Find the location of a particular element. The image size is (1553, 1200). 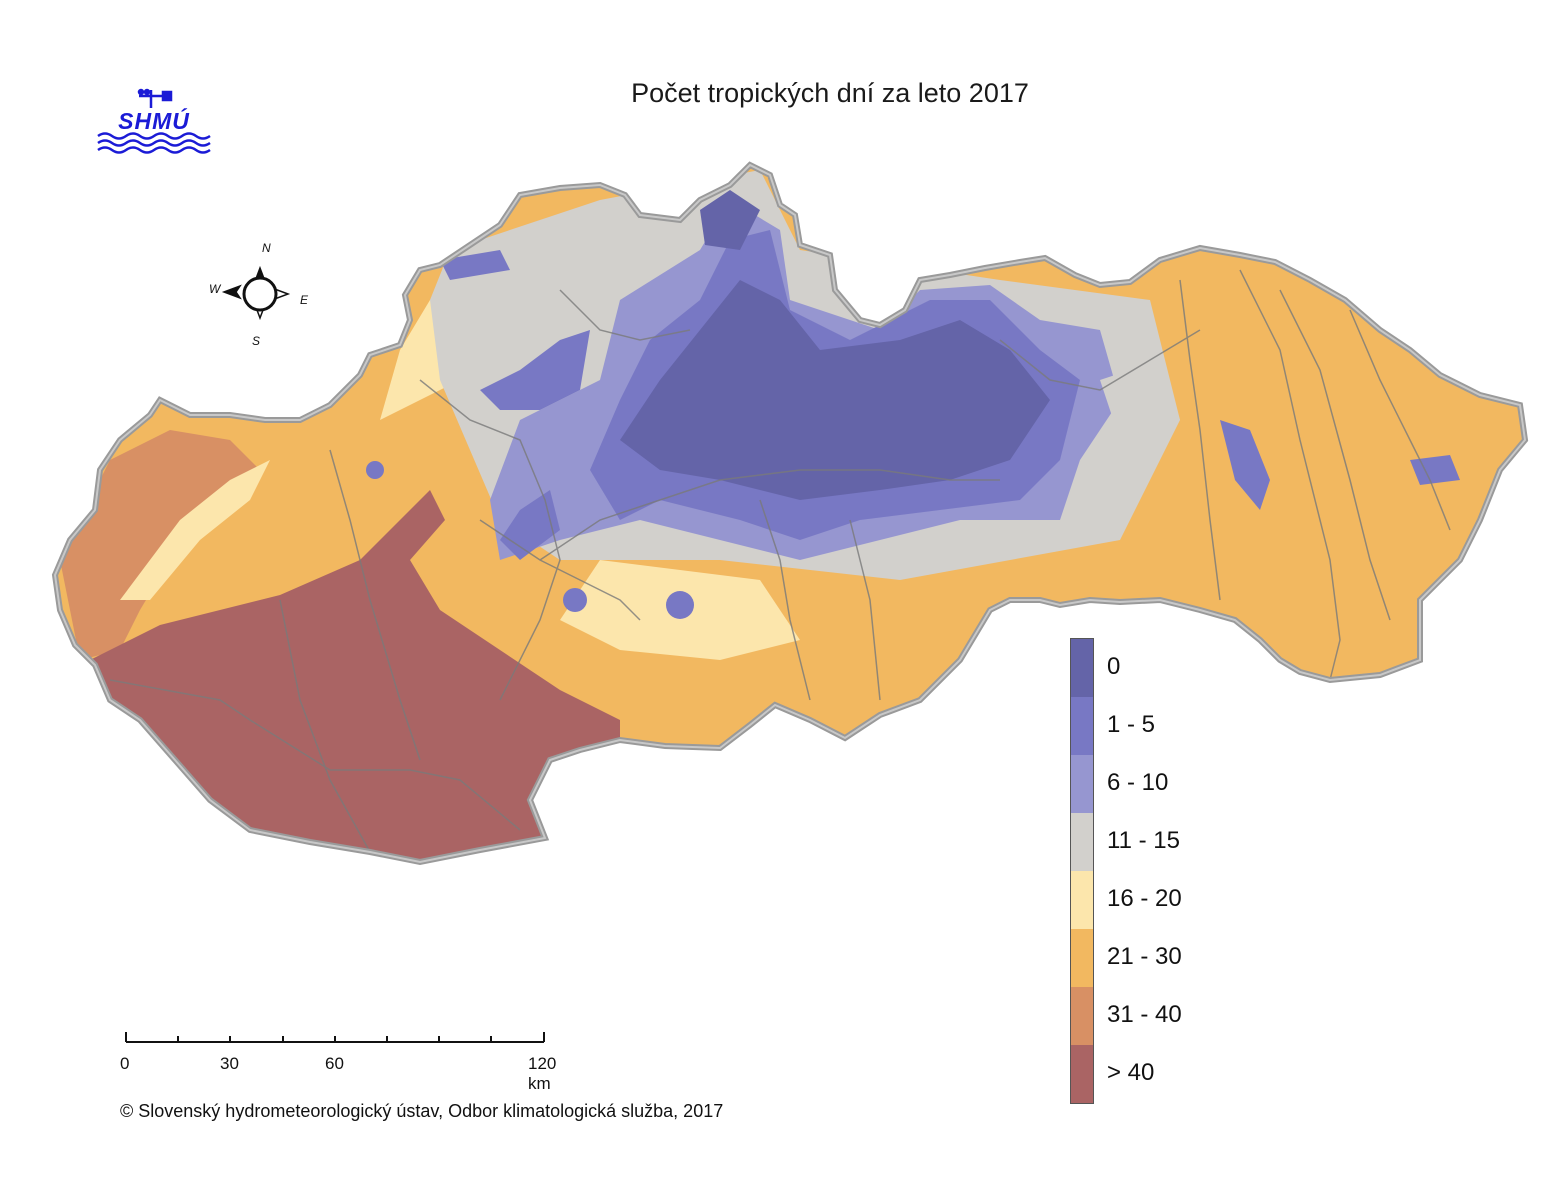

compass-north-label: N is located at coordinates (266, 248).